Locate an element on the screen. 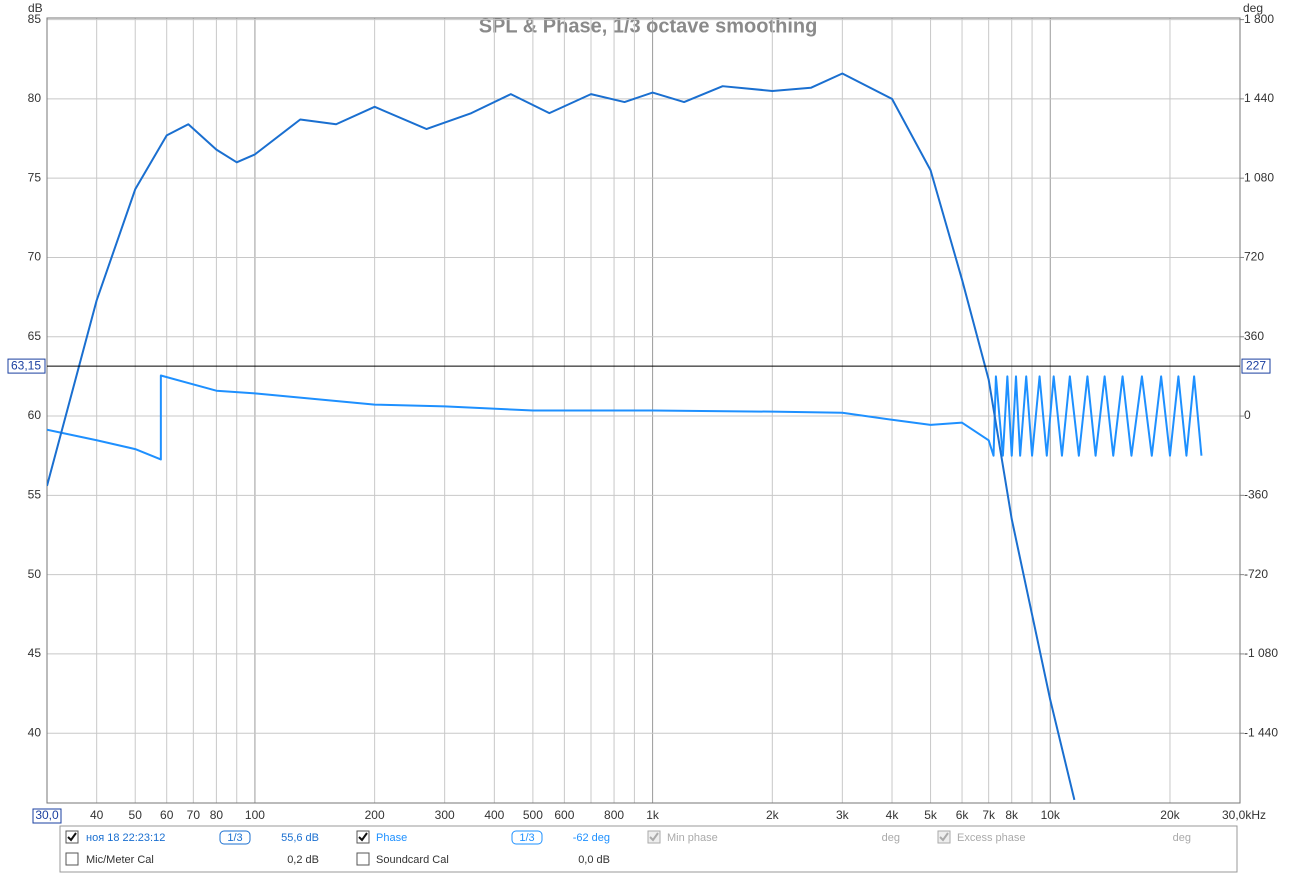 This screenshot has height=875, width=1297. x-tick-label: 6k is located at coordinates (963, 815).